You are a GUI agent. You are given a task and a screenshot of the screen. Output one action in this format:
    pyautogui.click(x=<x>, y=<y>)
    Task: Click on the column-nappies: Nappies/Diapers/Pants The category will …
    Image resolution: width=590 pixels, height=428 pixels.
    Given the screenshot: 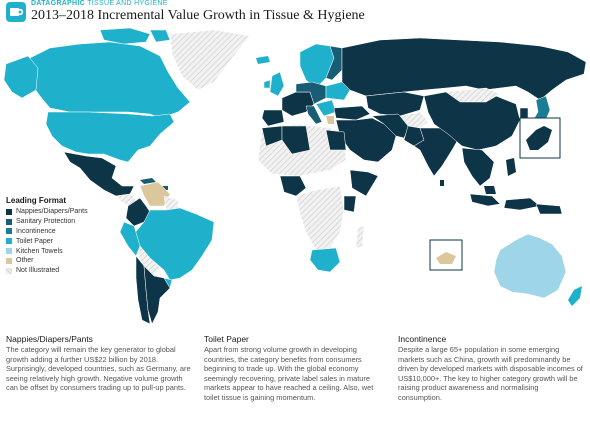 What is the action you would take?
    pyautogui.click(x=101, y=363)
    